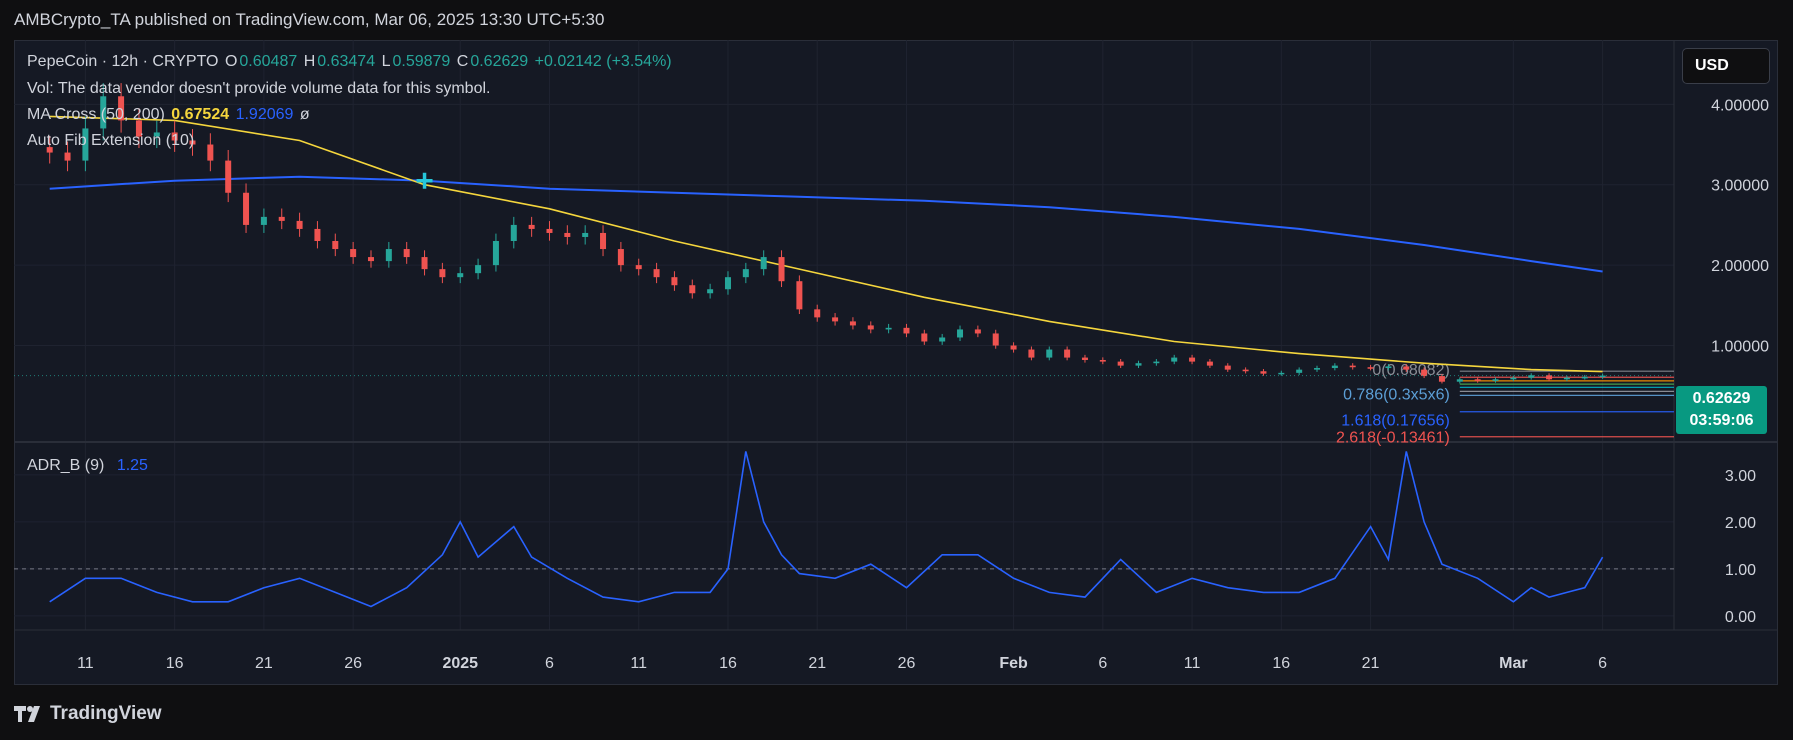 Image resolution: width=1793 pixels, height=740 pixels. Describe the element at coordinates (304, 114) in the screenshot. I see `ma-extra-icon: ø` at that location.